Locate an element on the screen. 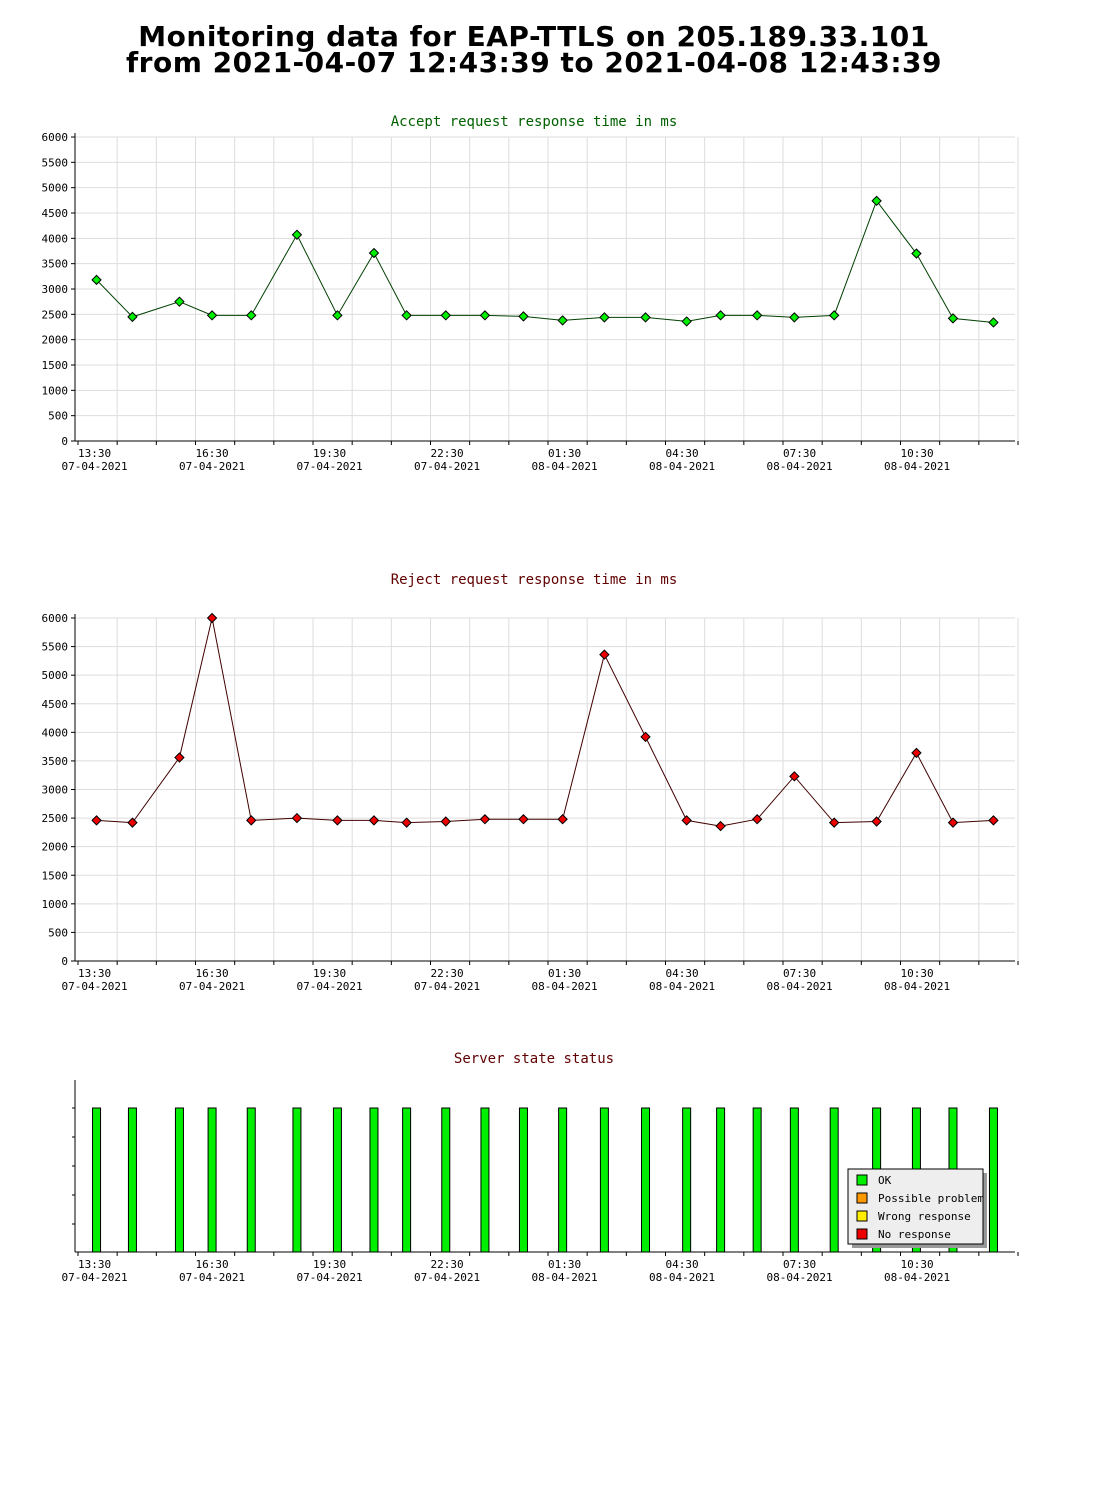 Image resolution: width=1100 pixels, height=1500 pixels. accept-ytick-label: 1500 is located at coordinates (55, 365).